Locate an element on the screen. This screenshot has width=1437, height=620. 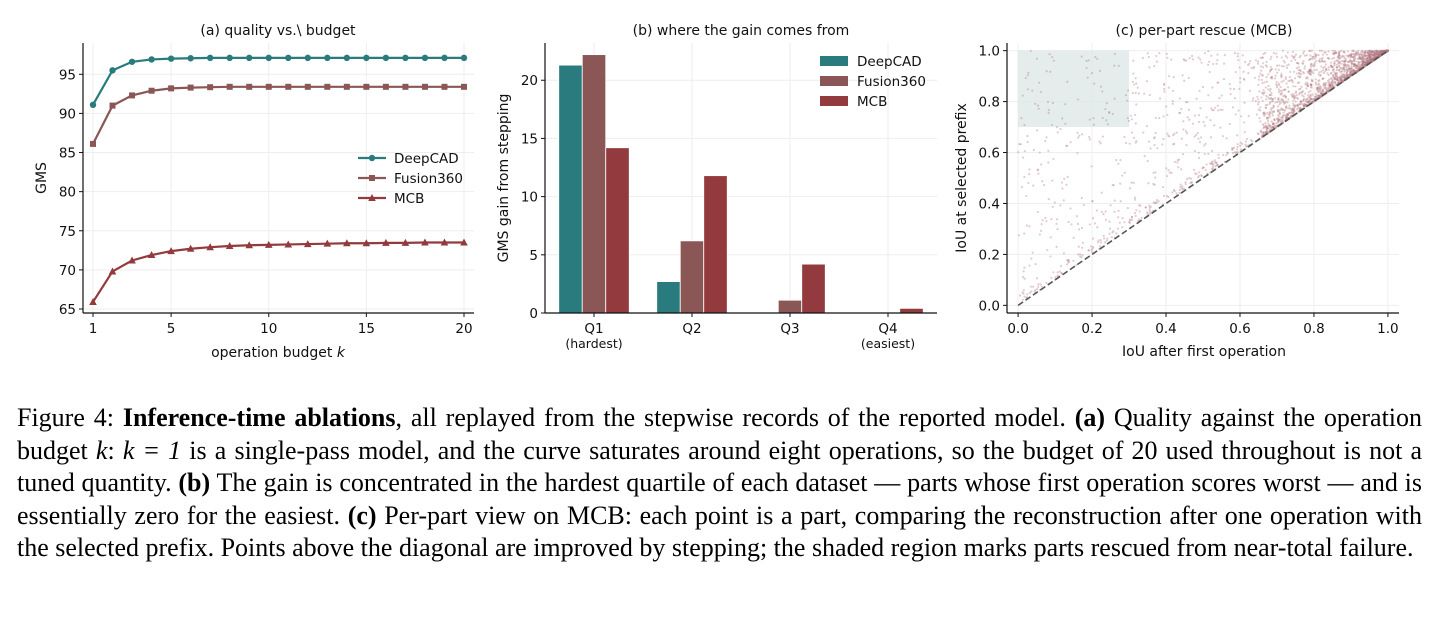
panel-a-point-fusion360 is located at coordinates (151, 90).